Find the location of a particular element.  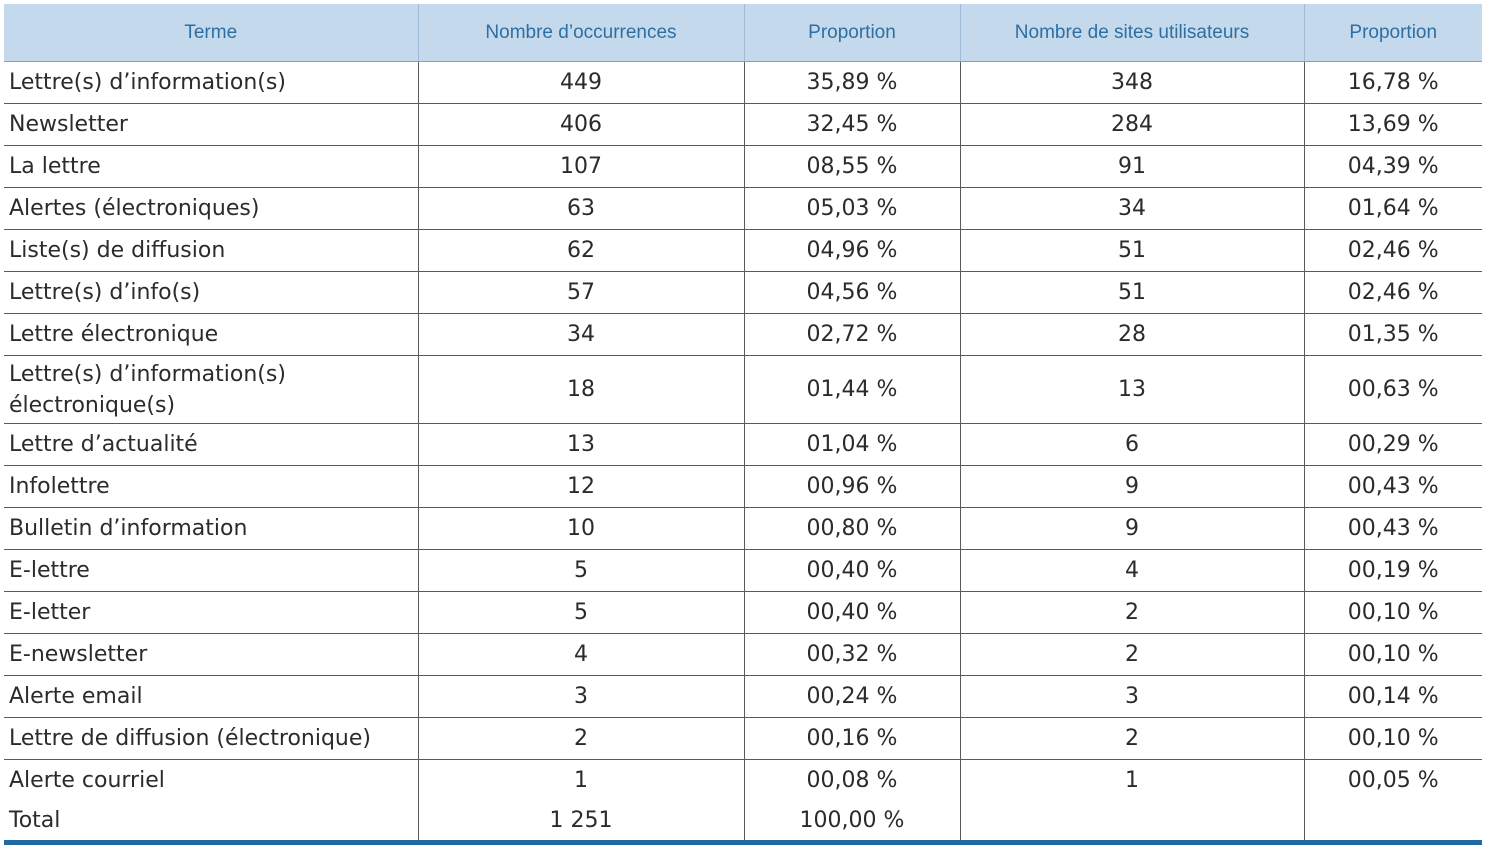

cell-proportion-occurrences: 00,32 % is located at coordinates (851, 654).